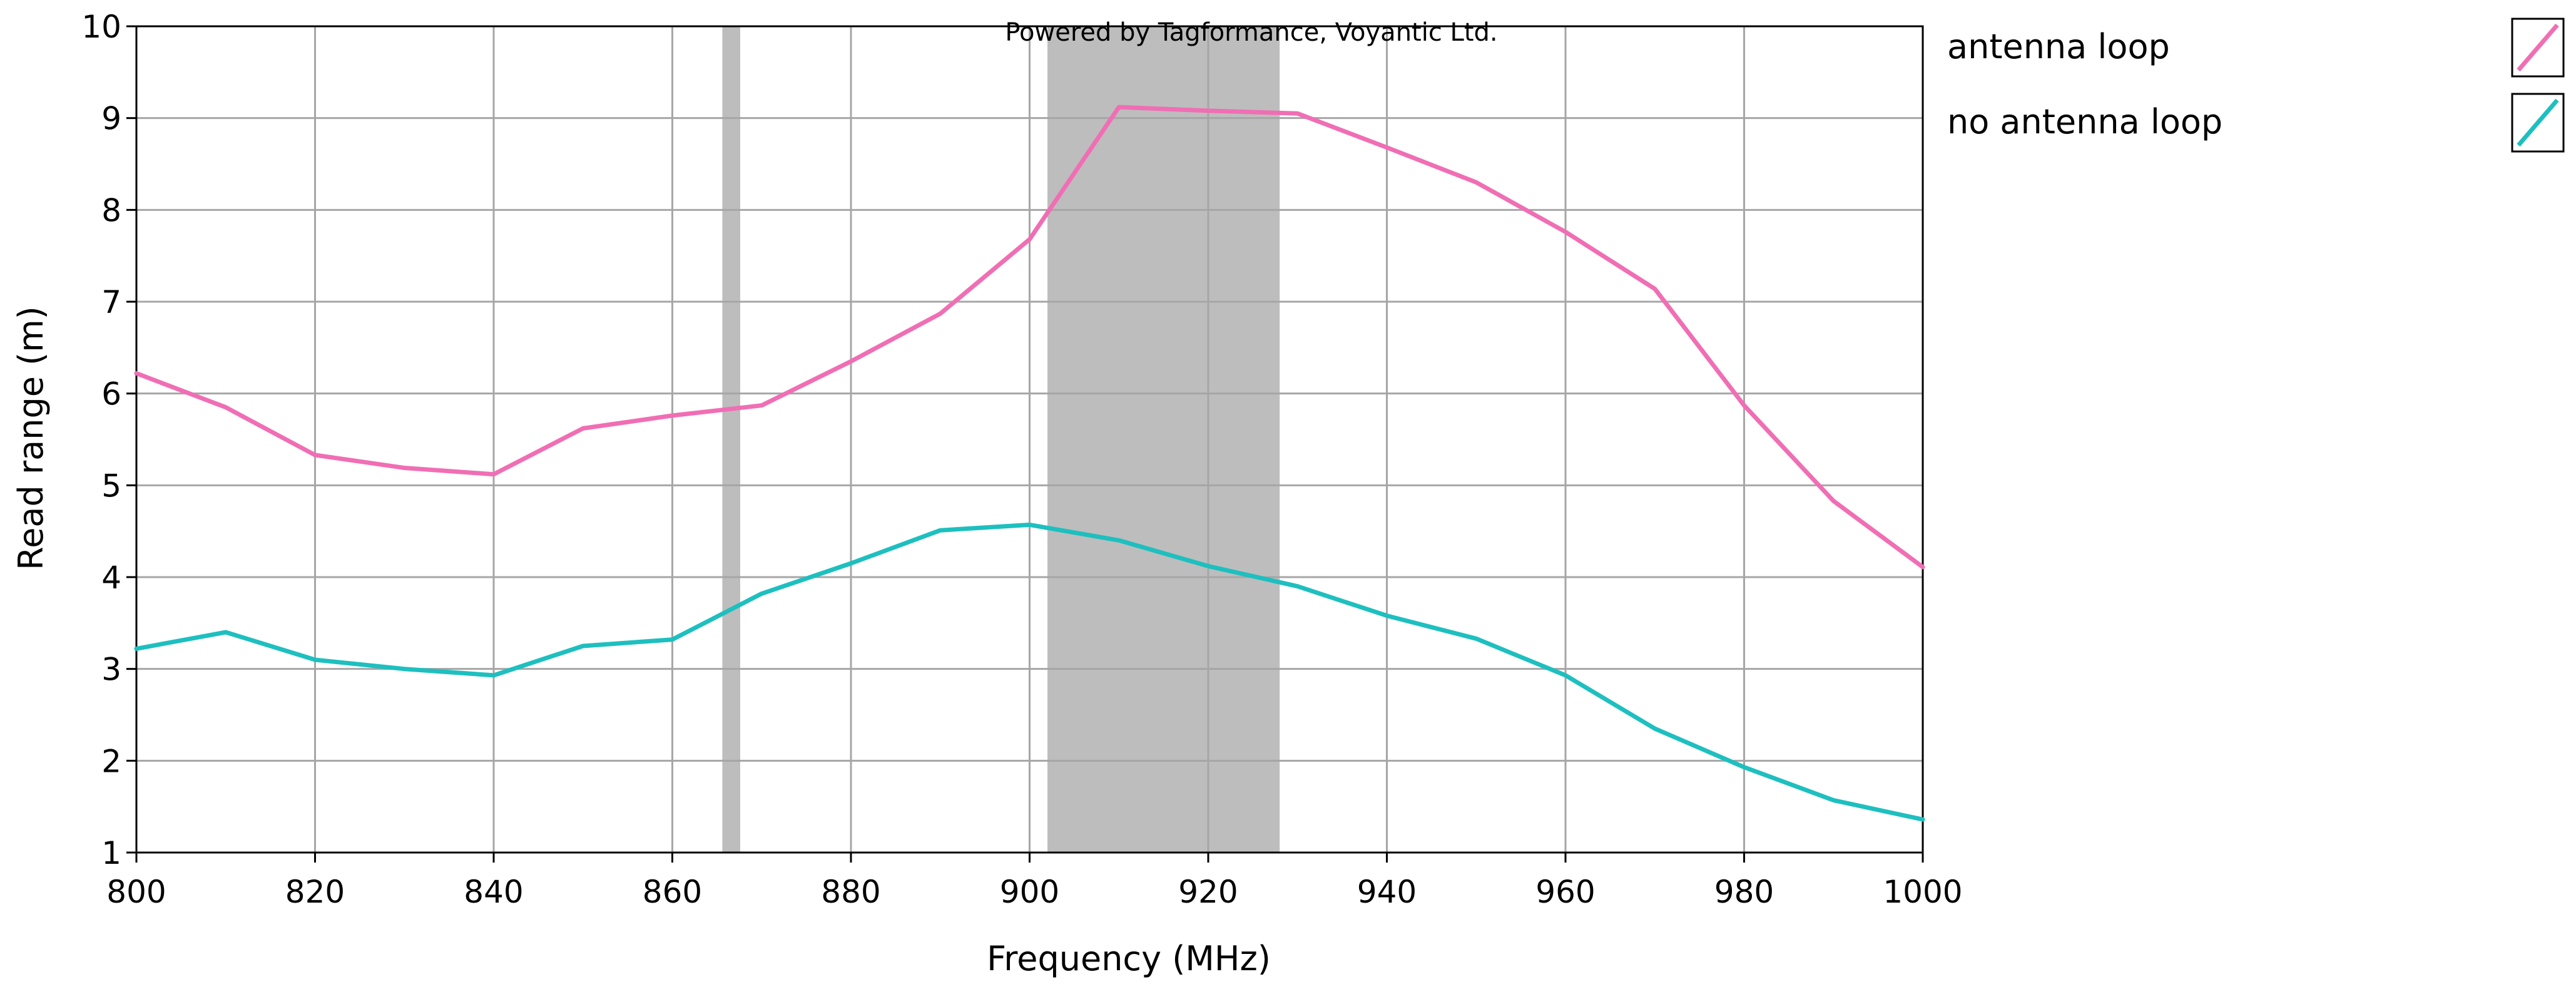  I want to click on y-tick-label: 6, so click(111, 394).